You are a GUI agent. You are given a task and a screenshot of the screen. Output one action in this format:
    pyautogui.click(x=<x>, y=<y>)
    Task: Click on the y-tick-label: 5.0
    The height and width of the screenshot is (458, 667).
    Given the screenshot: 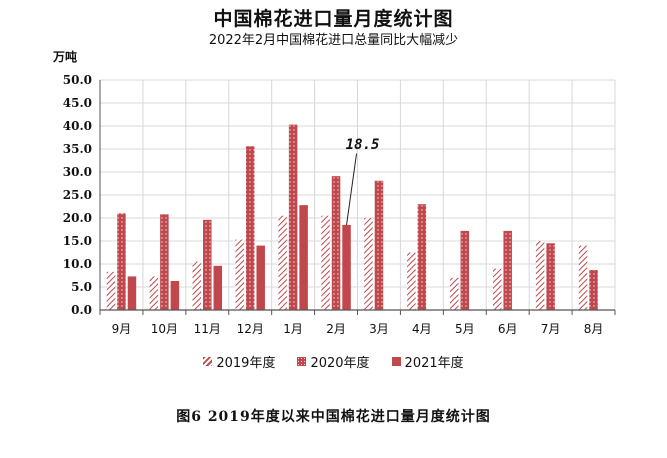 What is the action you would take?
    pyautogui.click(x=81, y=287)
    